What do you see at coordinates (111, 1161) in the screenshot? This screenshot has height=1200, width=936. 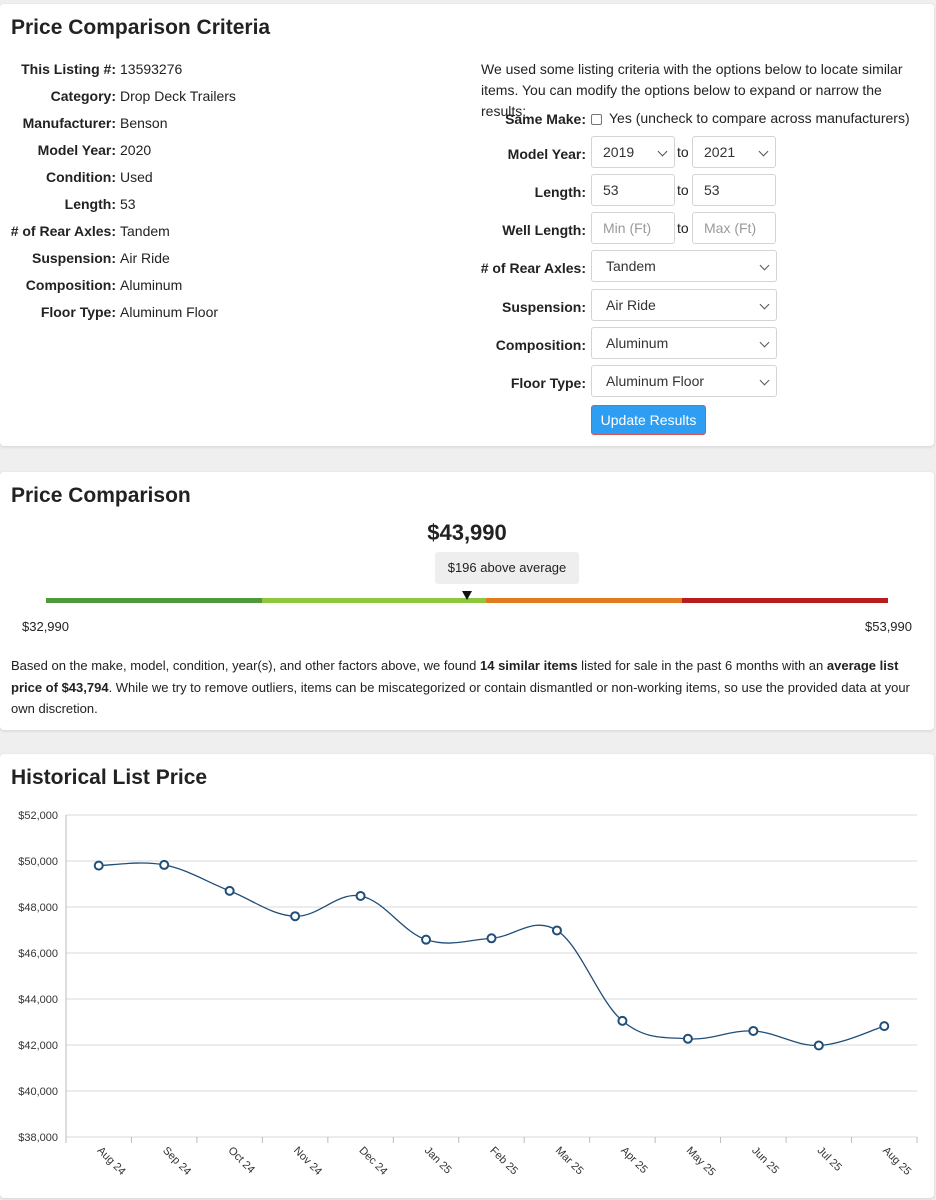 I see `x-tick-label: Aug 24` at bounding box center [111, 1161].